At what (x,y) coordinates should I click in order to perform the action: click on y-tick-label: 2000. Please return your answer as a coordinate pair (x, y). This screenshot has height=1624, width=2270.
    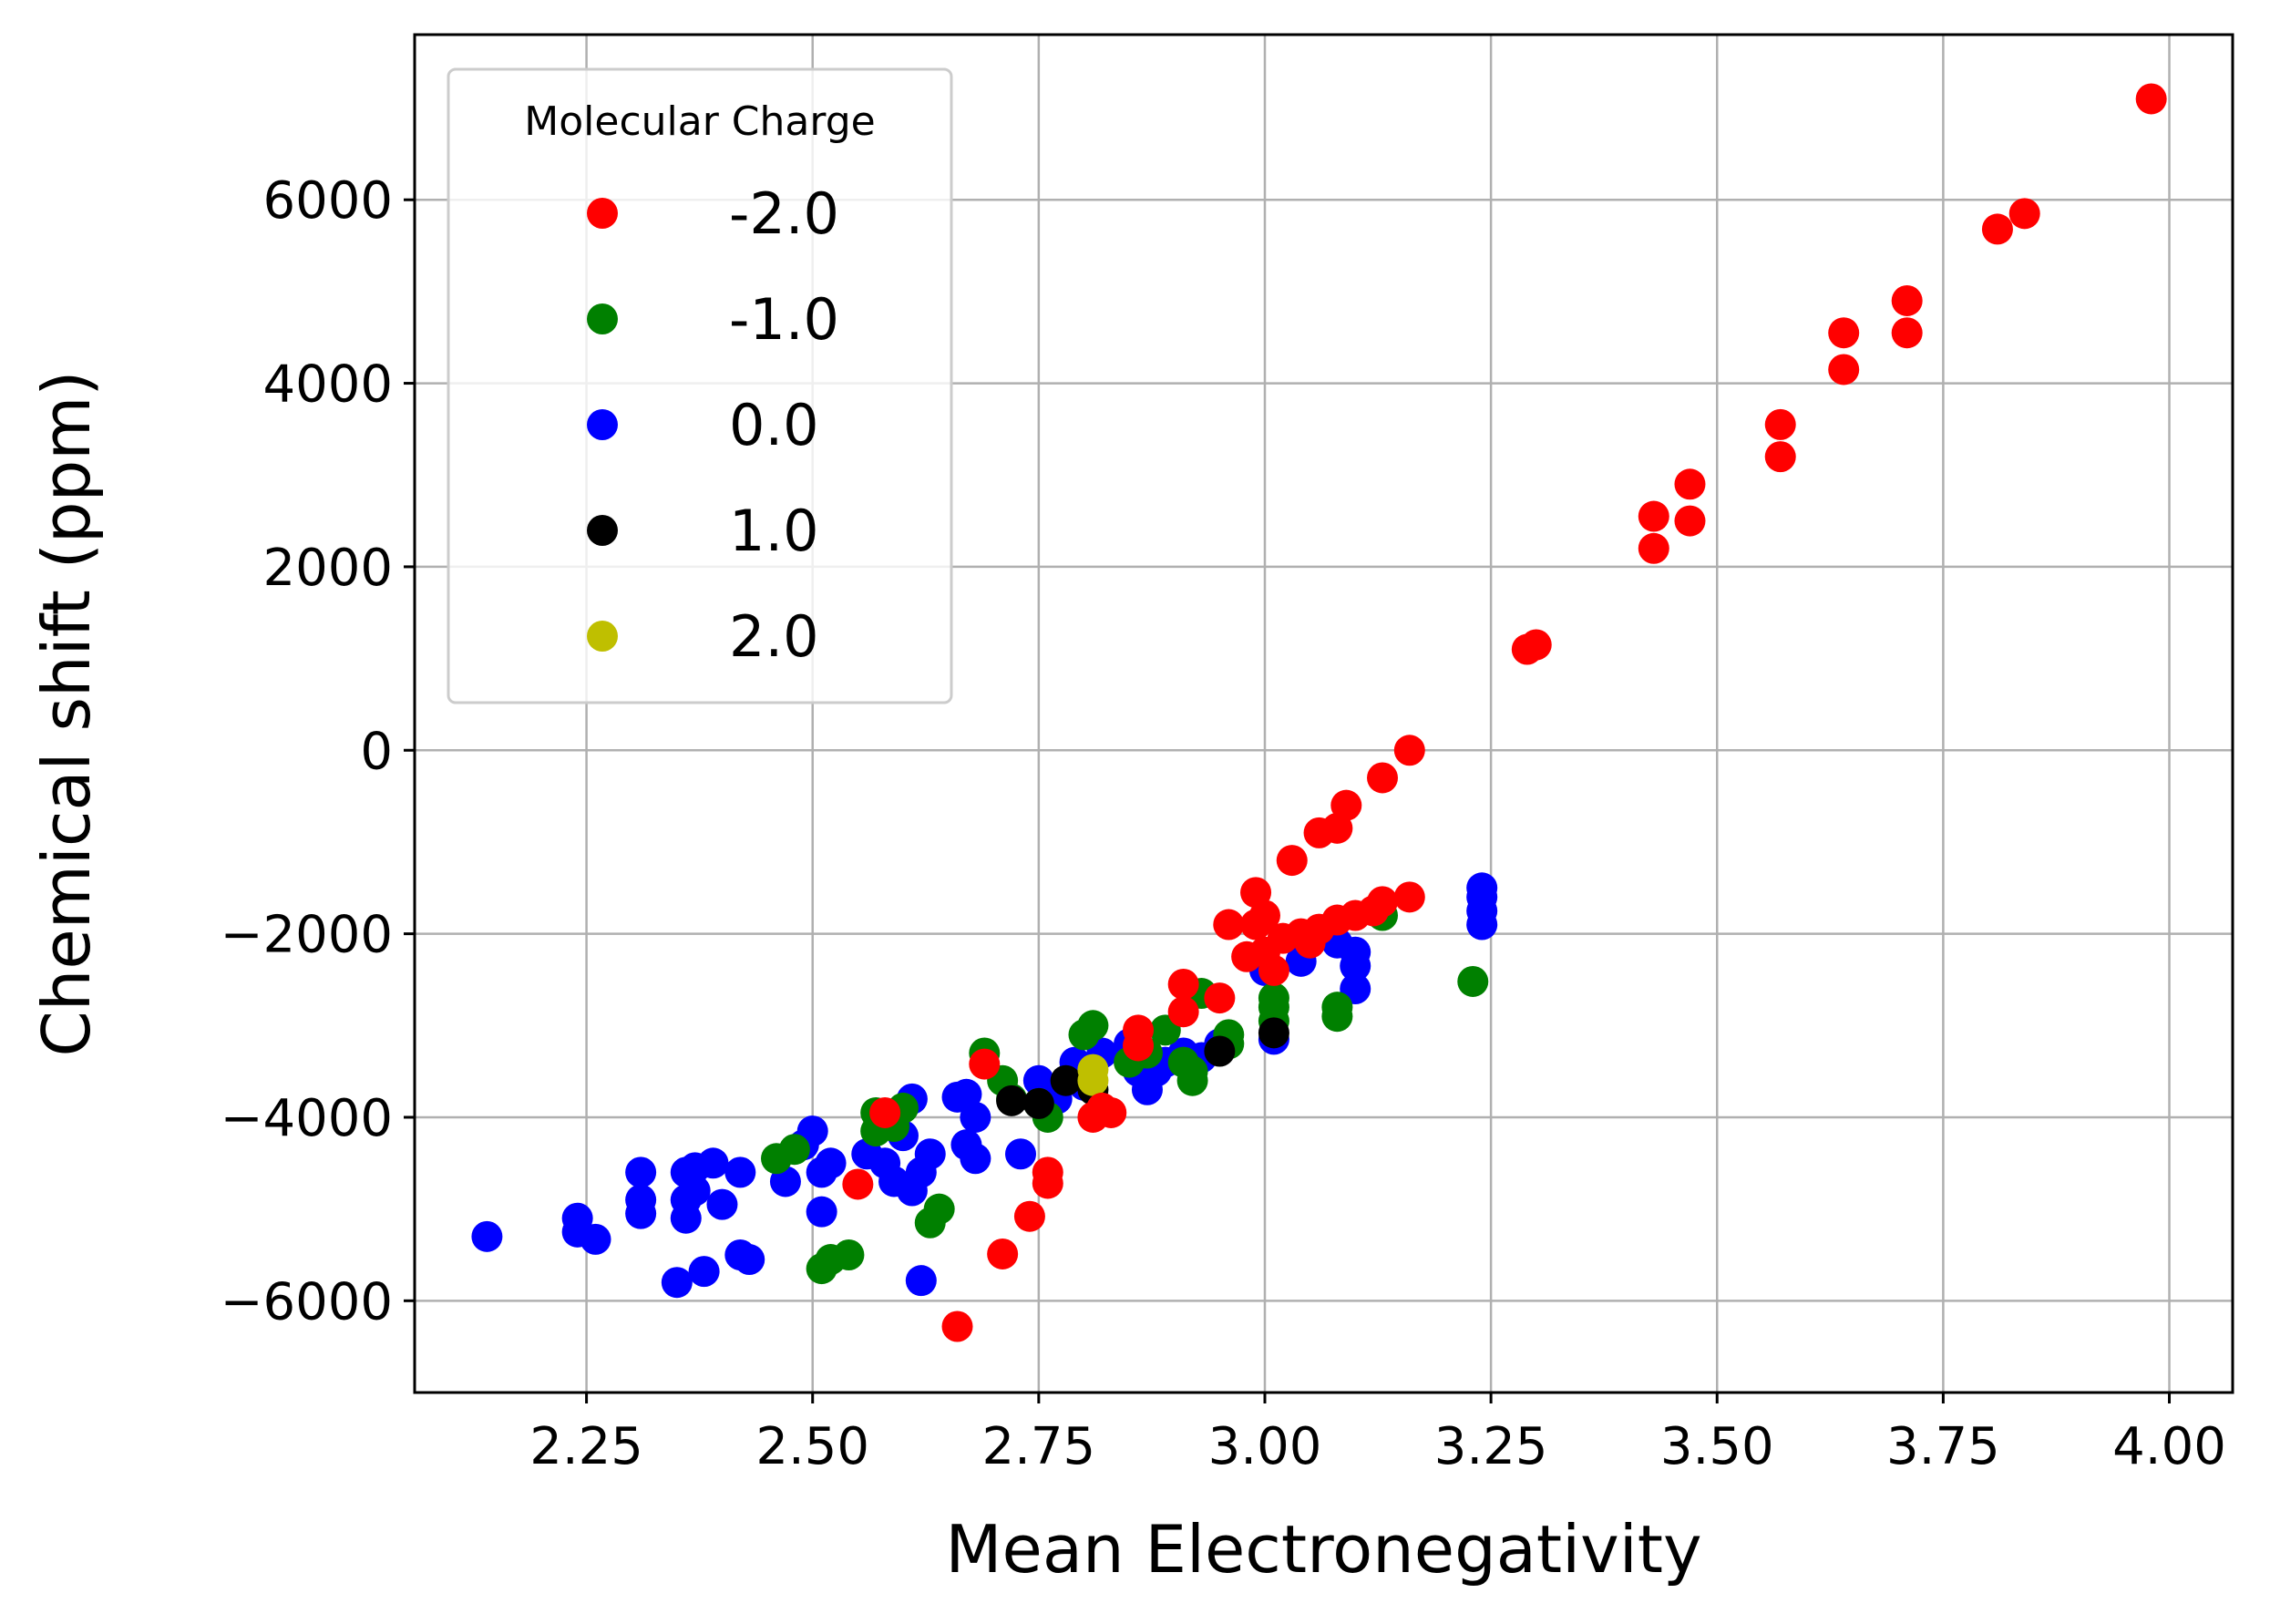
    Looking at the image, I should click on (327, 568).